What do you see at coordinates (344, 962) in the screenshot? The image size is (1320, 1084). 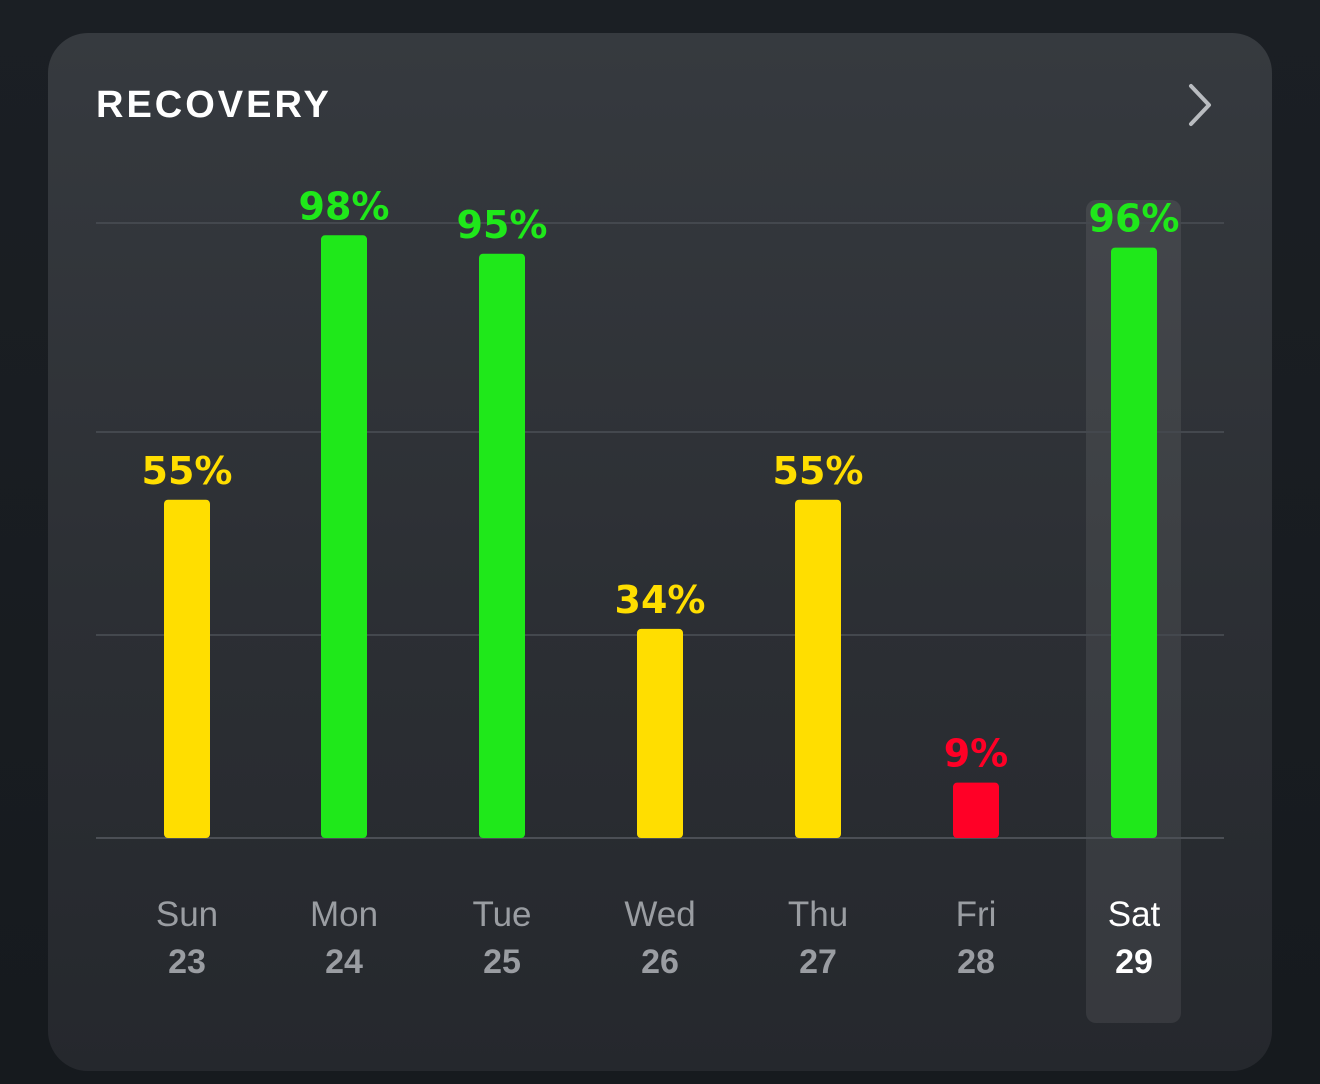 I see `date-label-mon: 24` at bounding box center [344, 962].